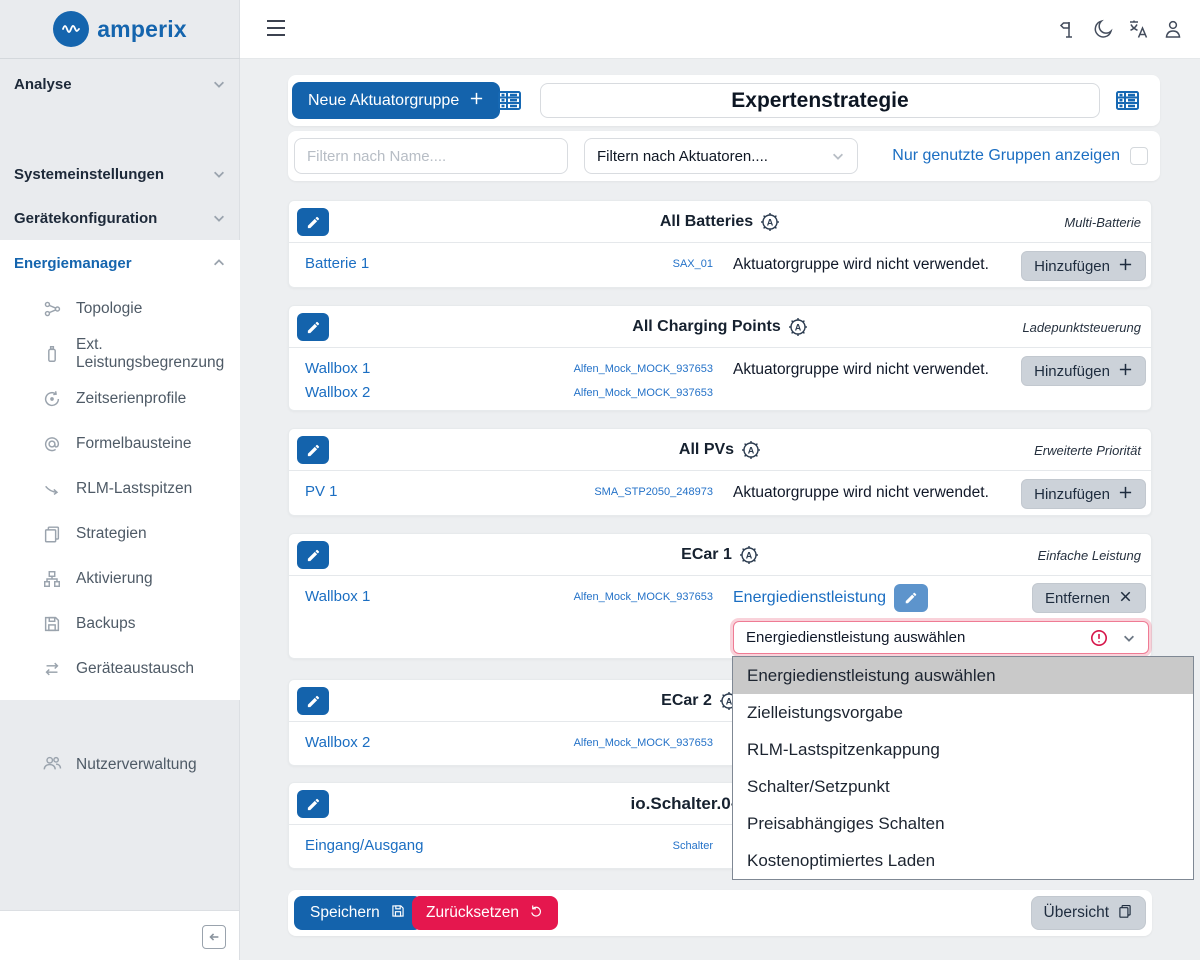 Image resolution: width=1200 pixels, height=960 pixels. Describe the element at coordinates (692, 264) in the screenshot. I see `device-id-link: SAX_01` at that location.